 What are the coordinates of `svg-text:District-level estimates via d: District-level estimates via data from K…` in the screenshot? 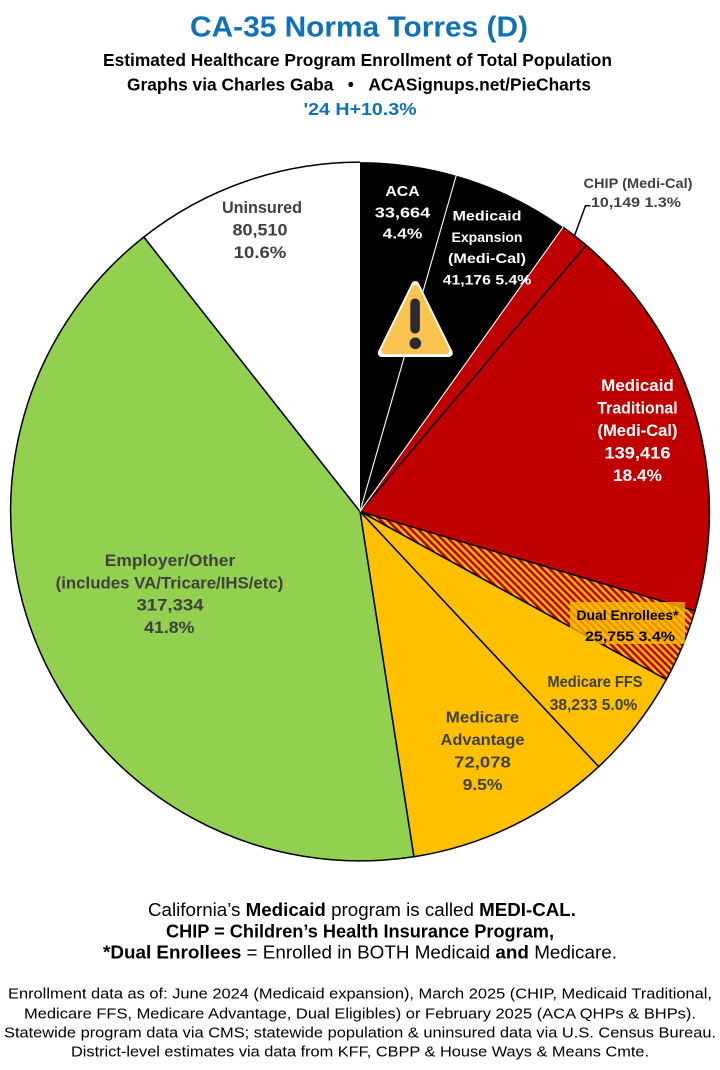 It's located at (360, 1052).